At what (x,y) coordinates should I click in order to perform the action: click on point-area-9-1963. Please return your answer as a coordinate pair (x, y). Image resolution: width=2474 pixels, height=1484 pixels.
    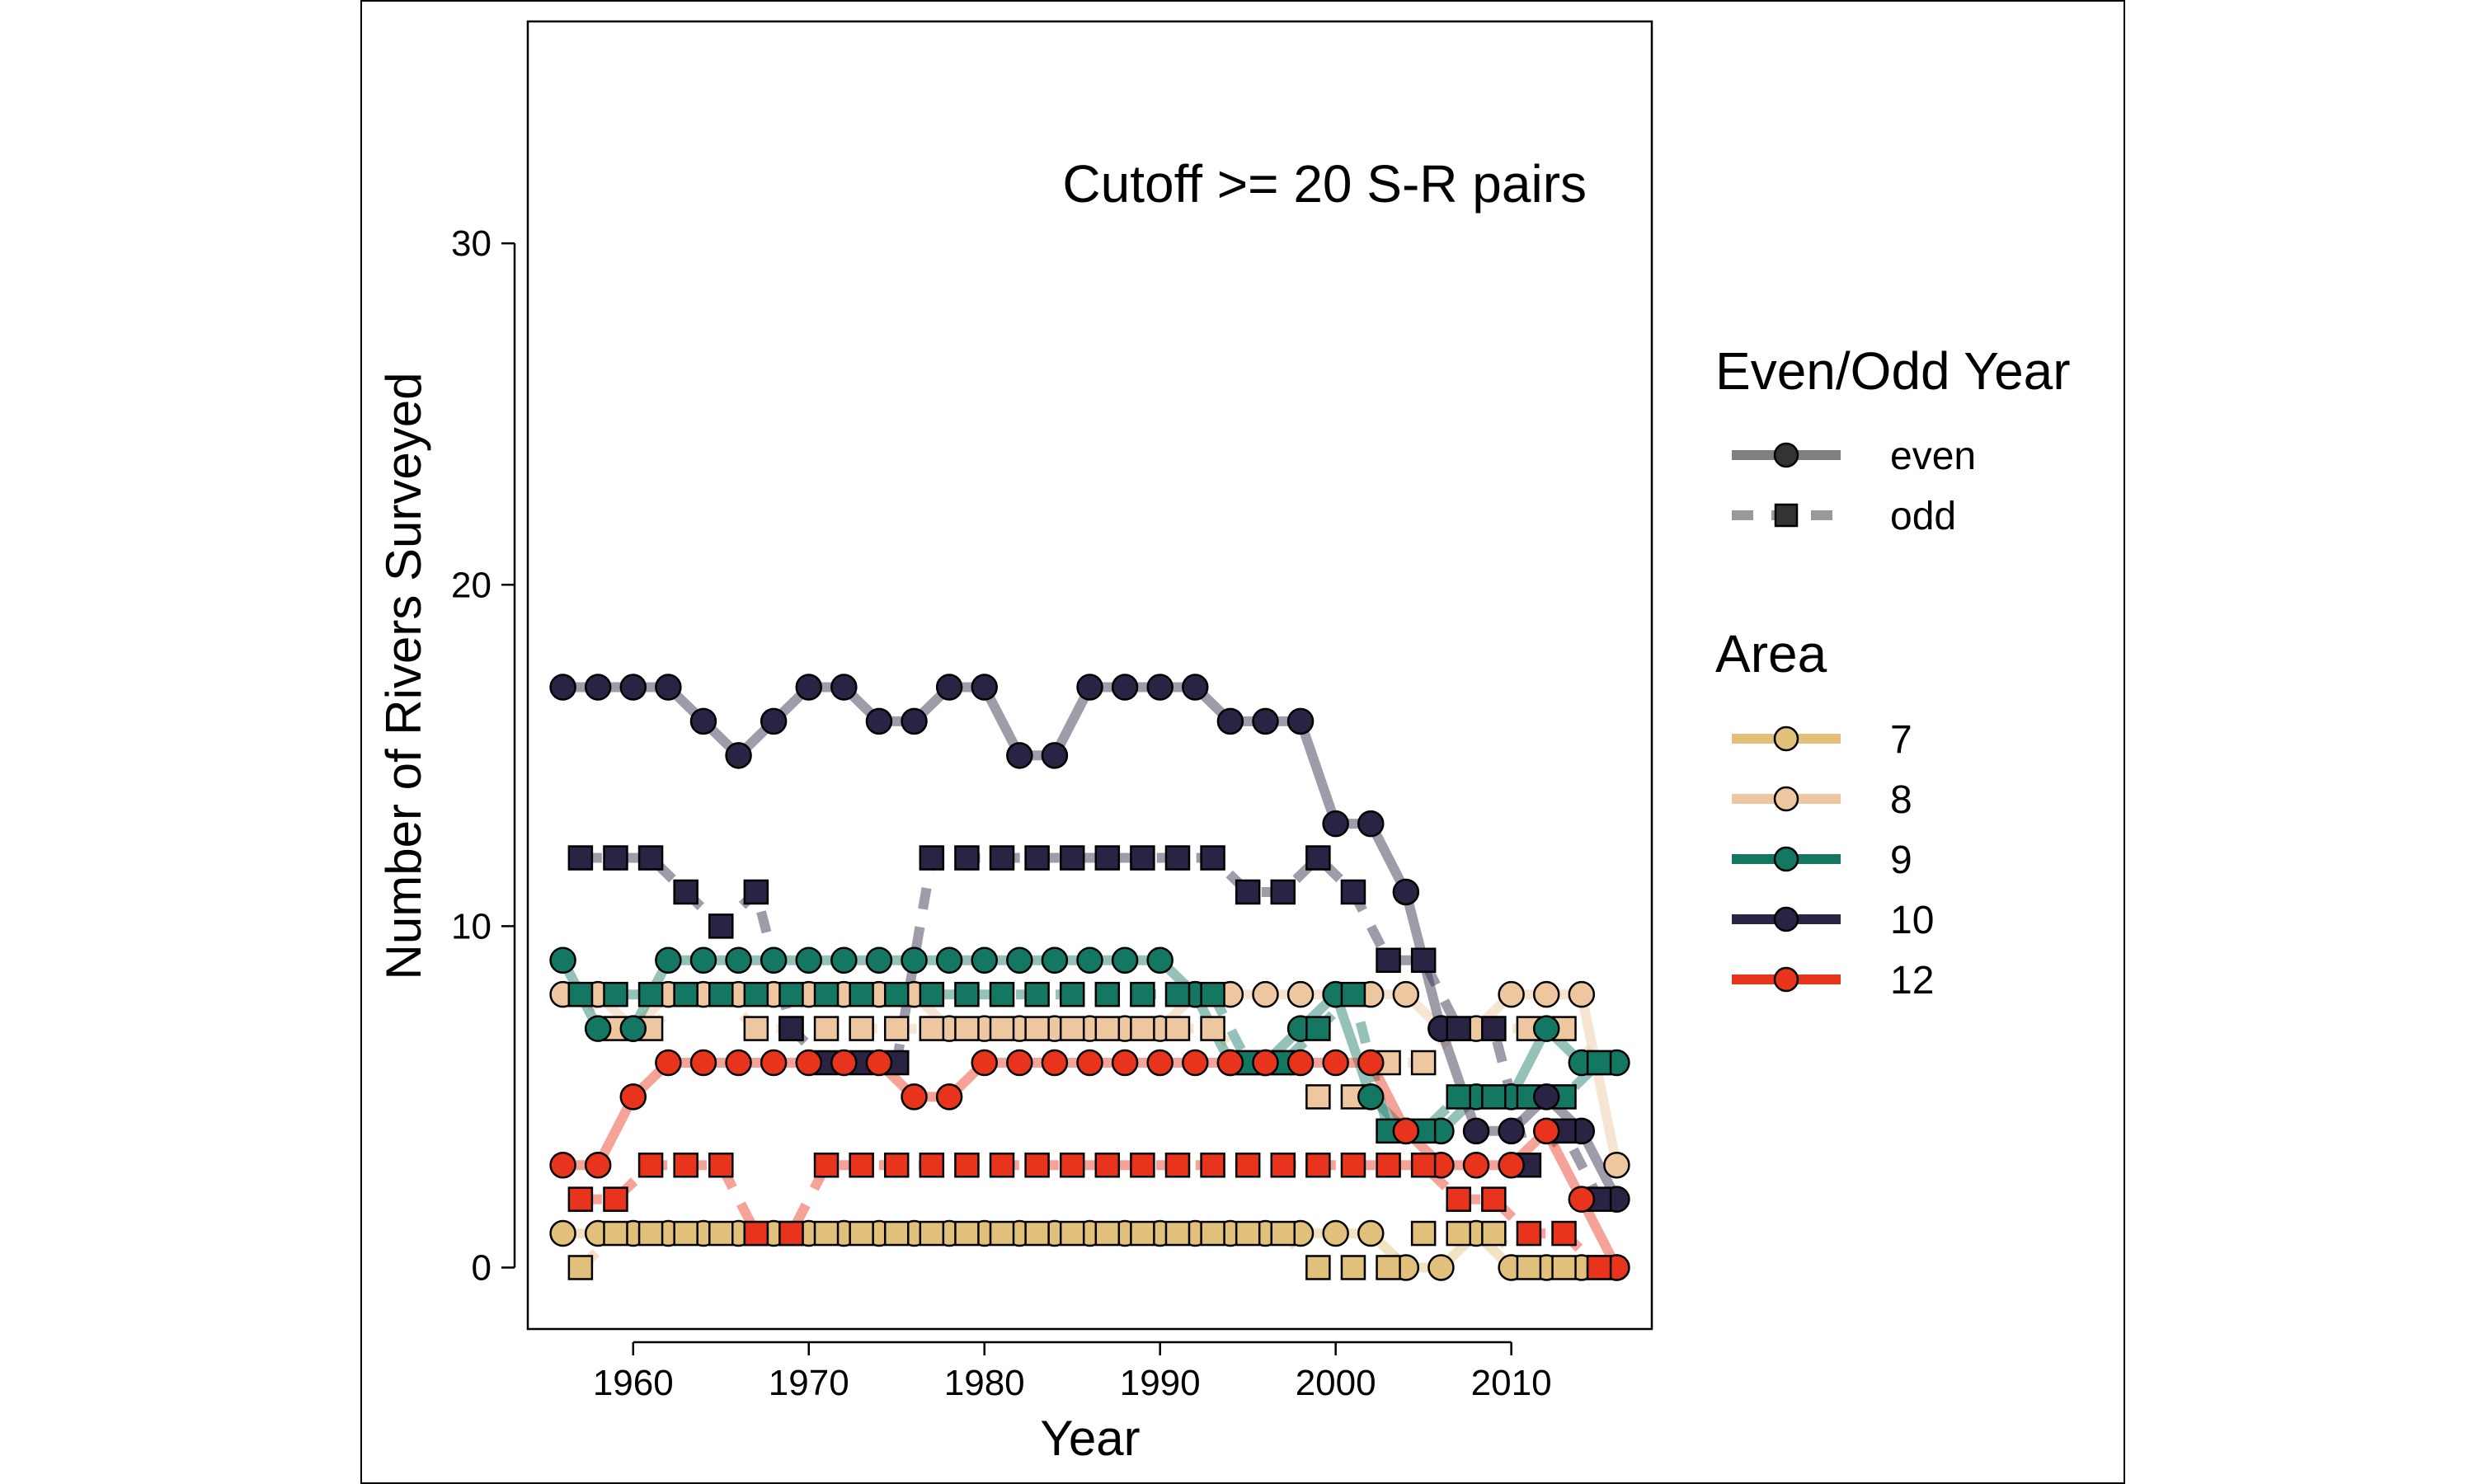
    Looking at the image, I should click on (685, 994).